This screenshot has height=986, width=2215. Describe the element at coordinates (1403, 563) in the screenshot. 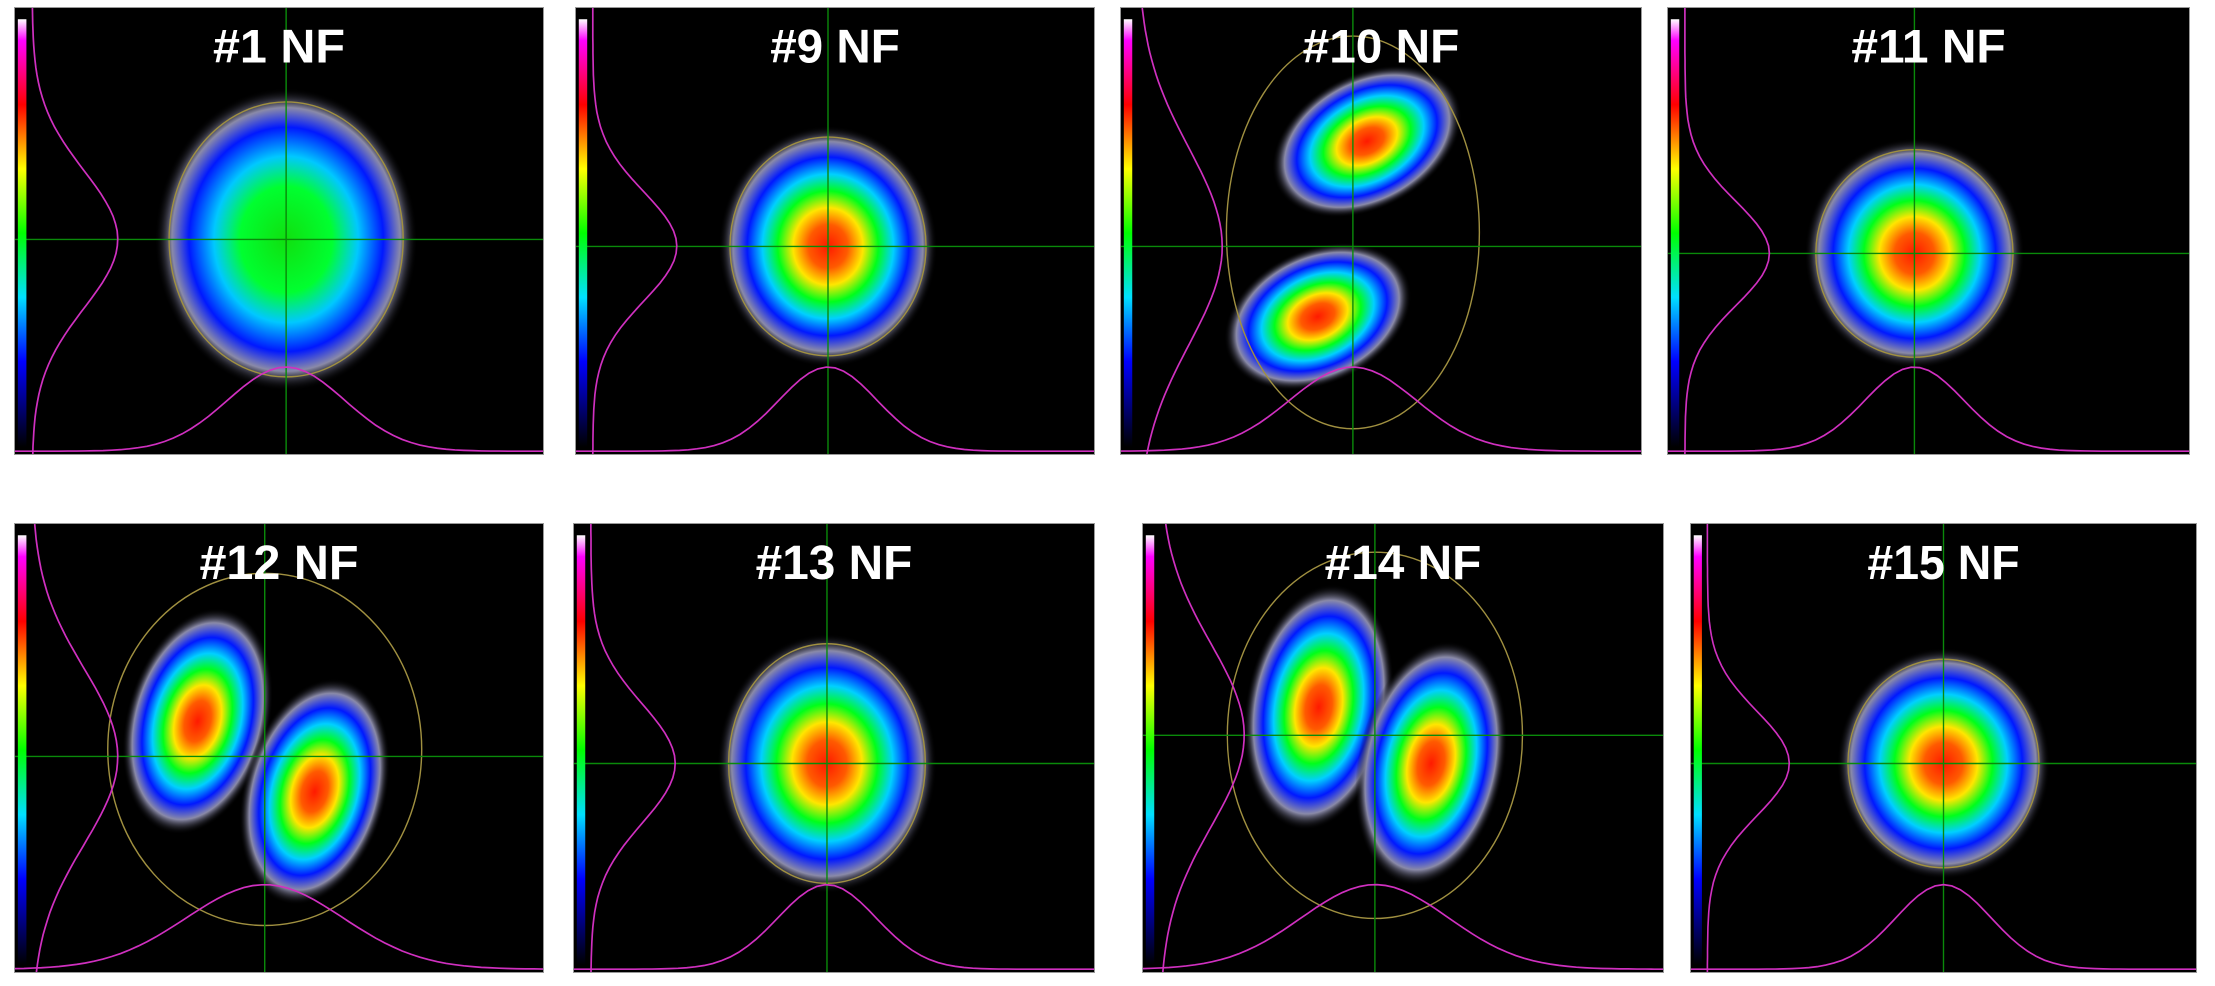

I see `panel-label: #14 NF` at that location.